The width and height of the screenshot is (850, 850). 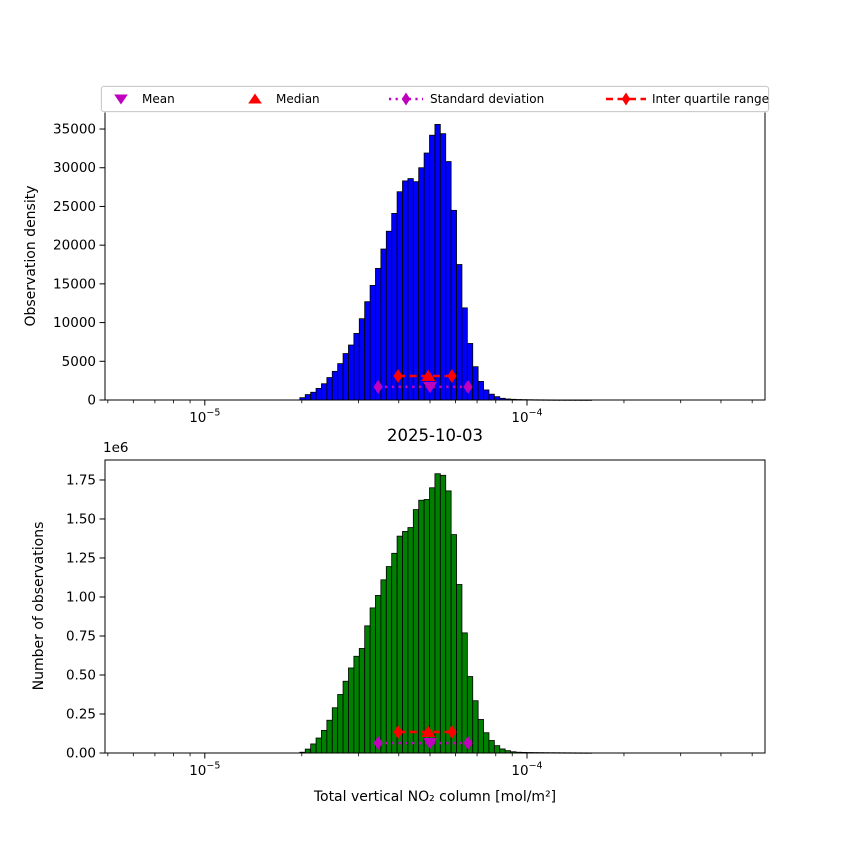 What do you see at coordinates (81, 480) in the screenshot?
I see `y-tick-label: 1.75` at bounding box center [81, 480].